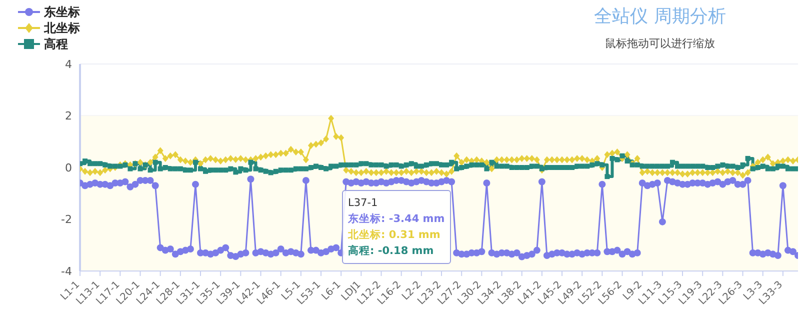 Image resolution: width=800 pixels, height=320 pixels. What do you see at coordinates (363, 203) in the screenshot?
I see `annotation: L37-1` at bounding box center [363, 203].